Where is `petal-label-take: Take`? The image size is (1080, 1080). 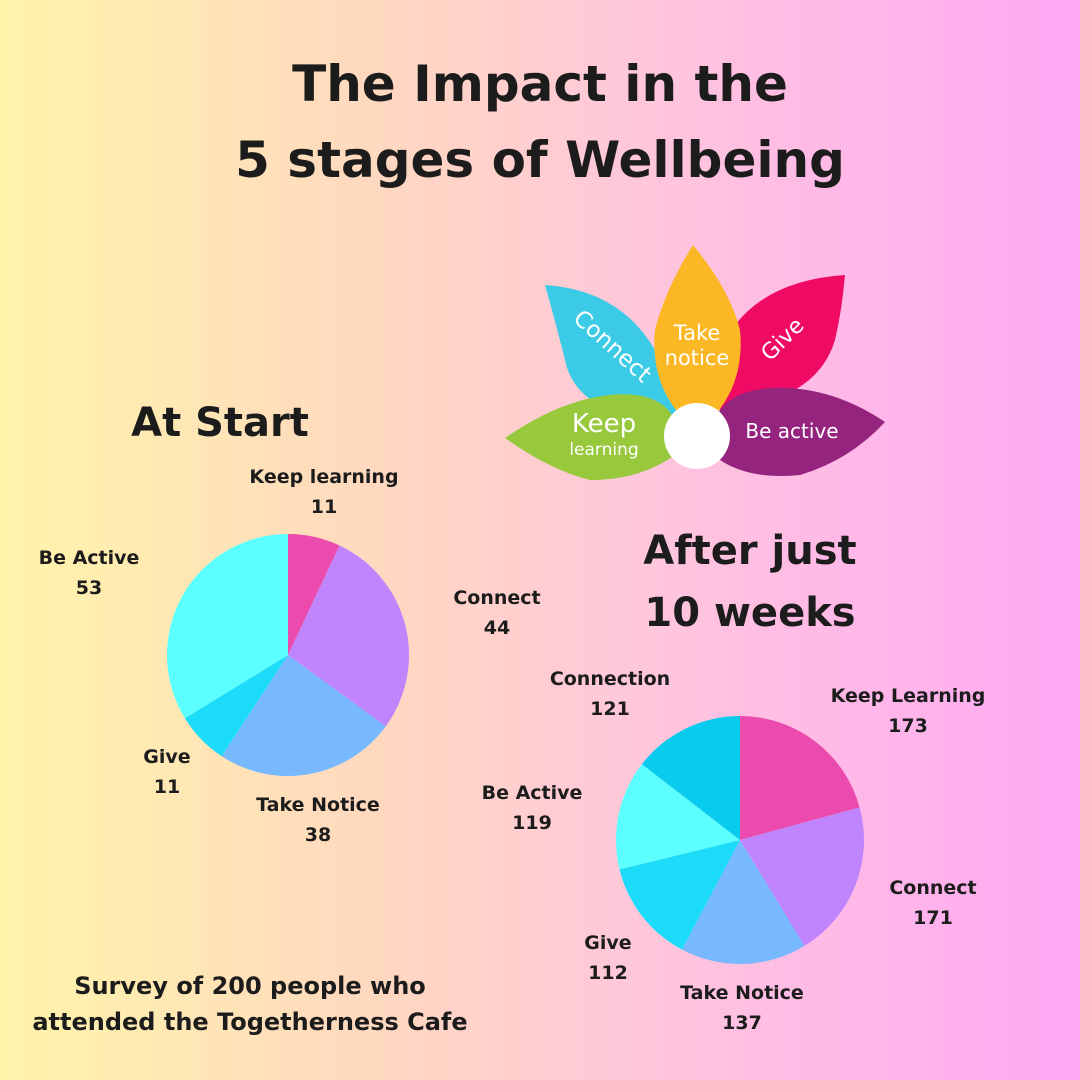 petal-label-take: Take is located at coordinates (697, 333).